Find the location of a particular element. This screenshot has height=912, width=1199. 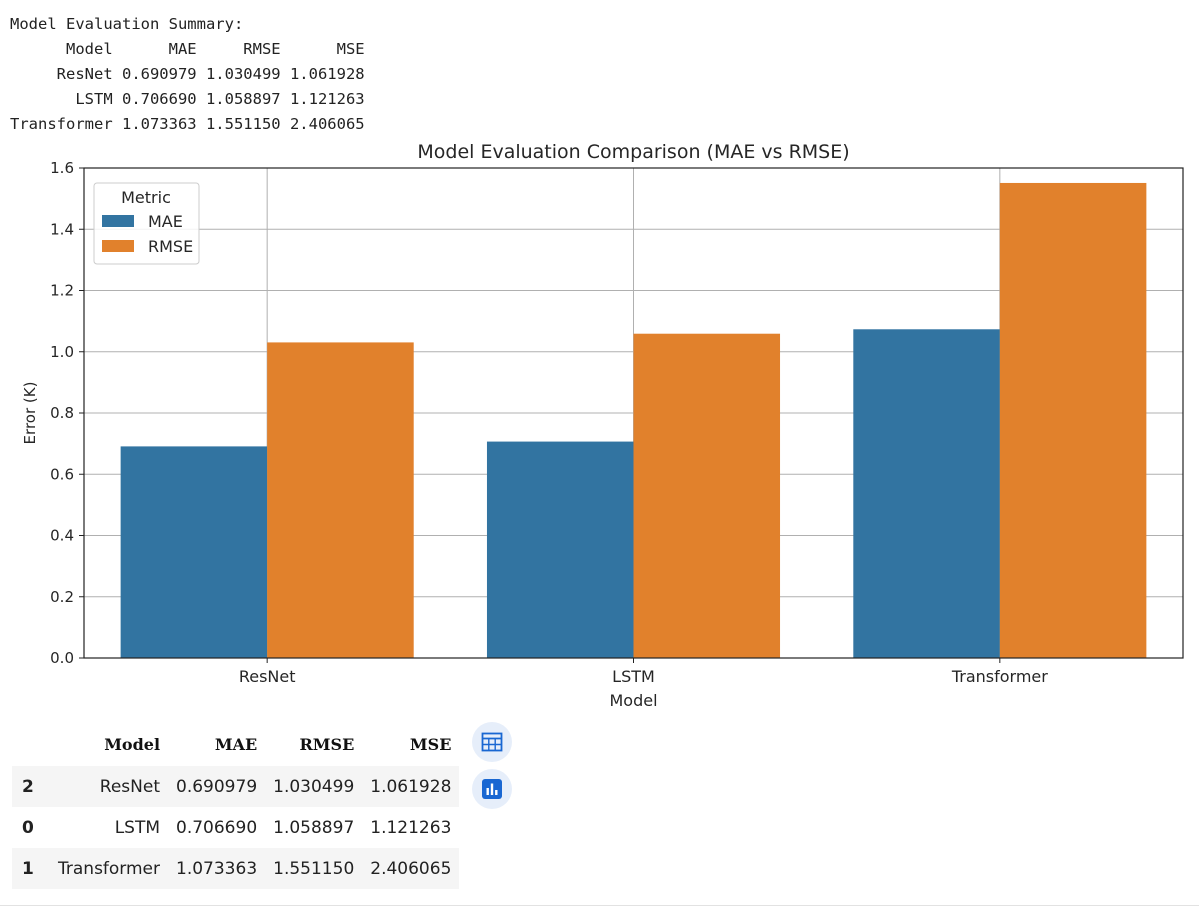

cell-model: LSTM is located at coordinates (137, 827).